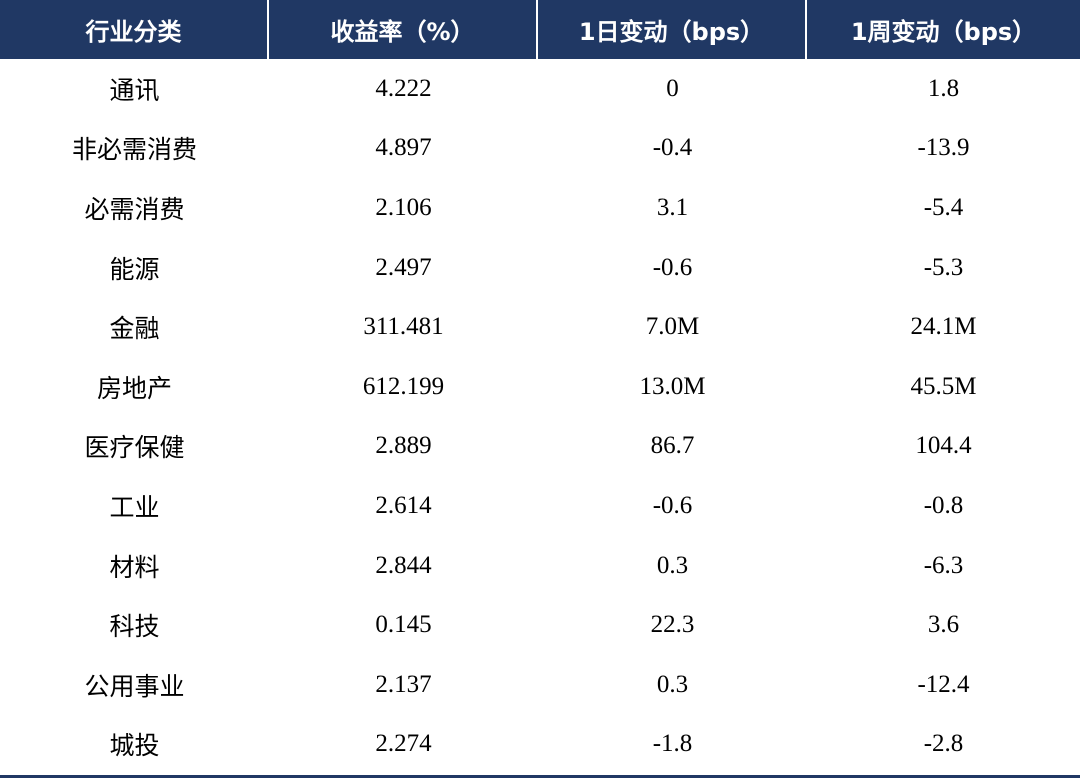 Image resolution: width=1080 pixels, height=782 pixels. I want to click on table-row: 城投 2.274 -1.8 -2.8, so click(540, 745).